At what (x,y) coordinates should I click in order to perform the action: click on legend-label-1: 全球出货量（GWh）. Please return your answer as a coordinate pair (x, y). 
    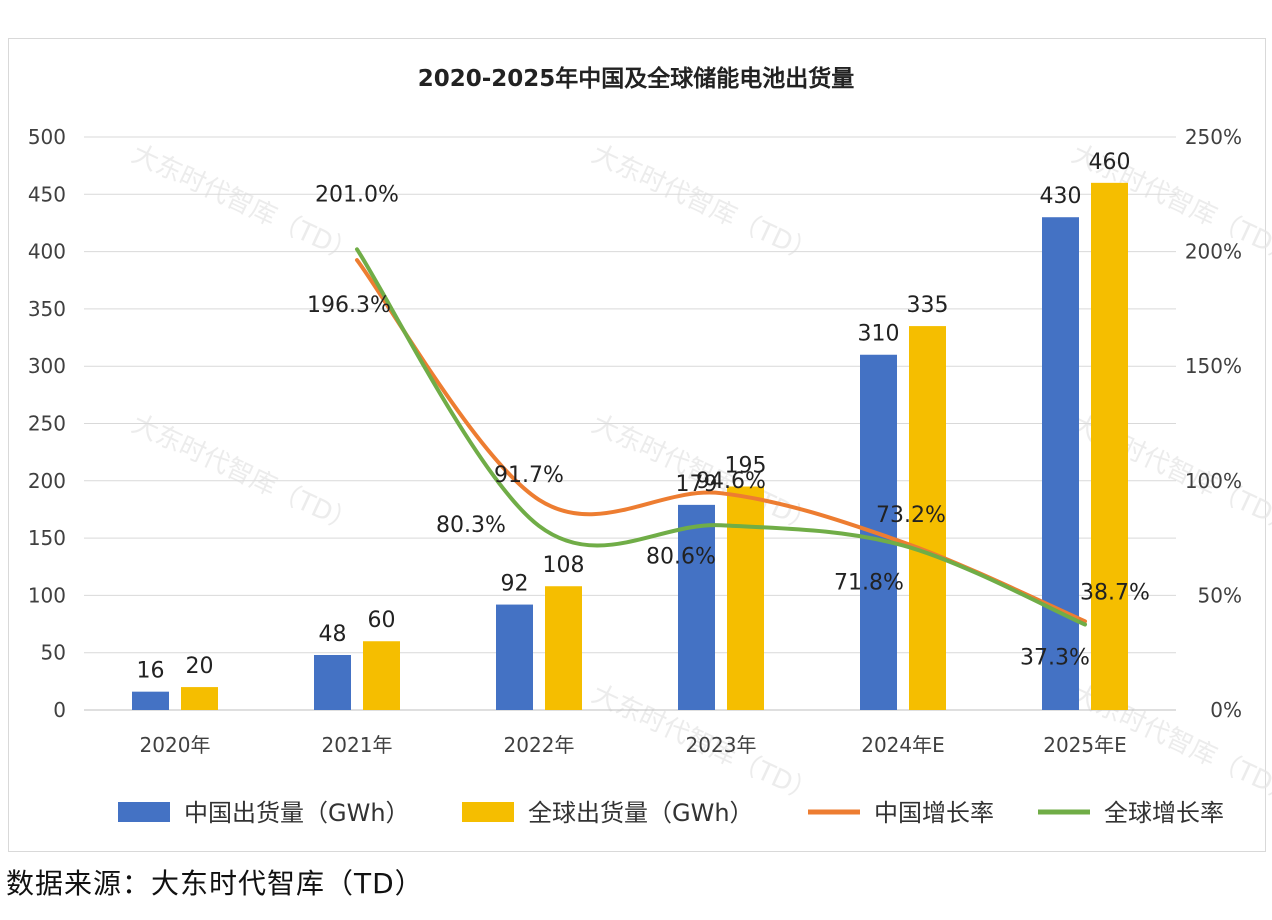
    Looking at the image, I should click on (641, 813).